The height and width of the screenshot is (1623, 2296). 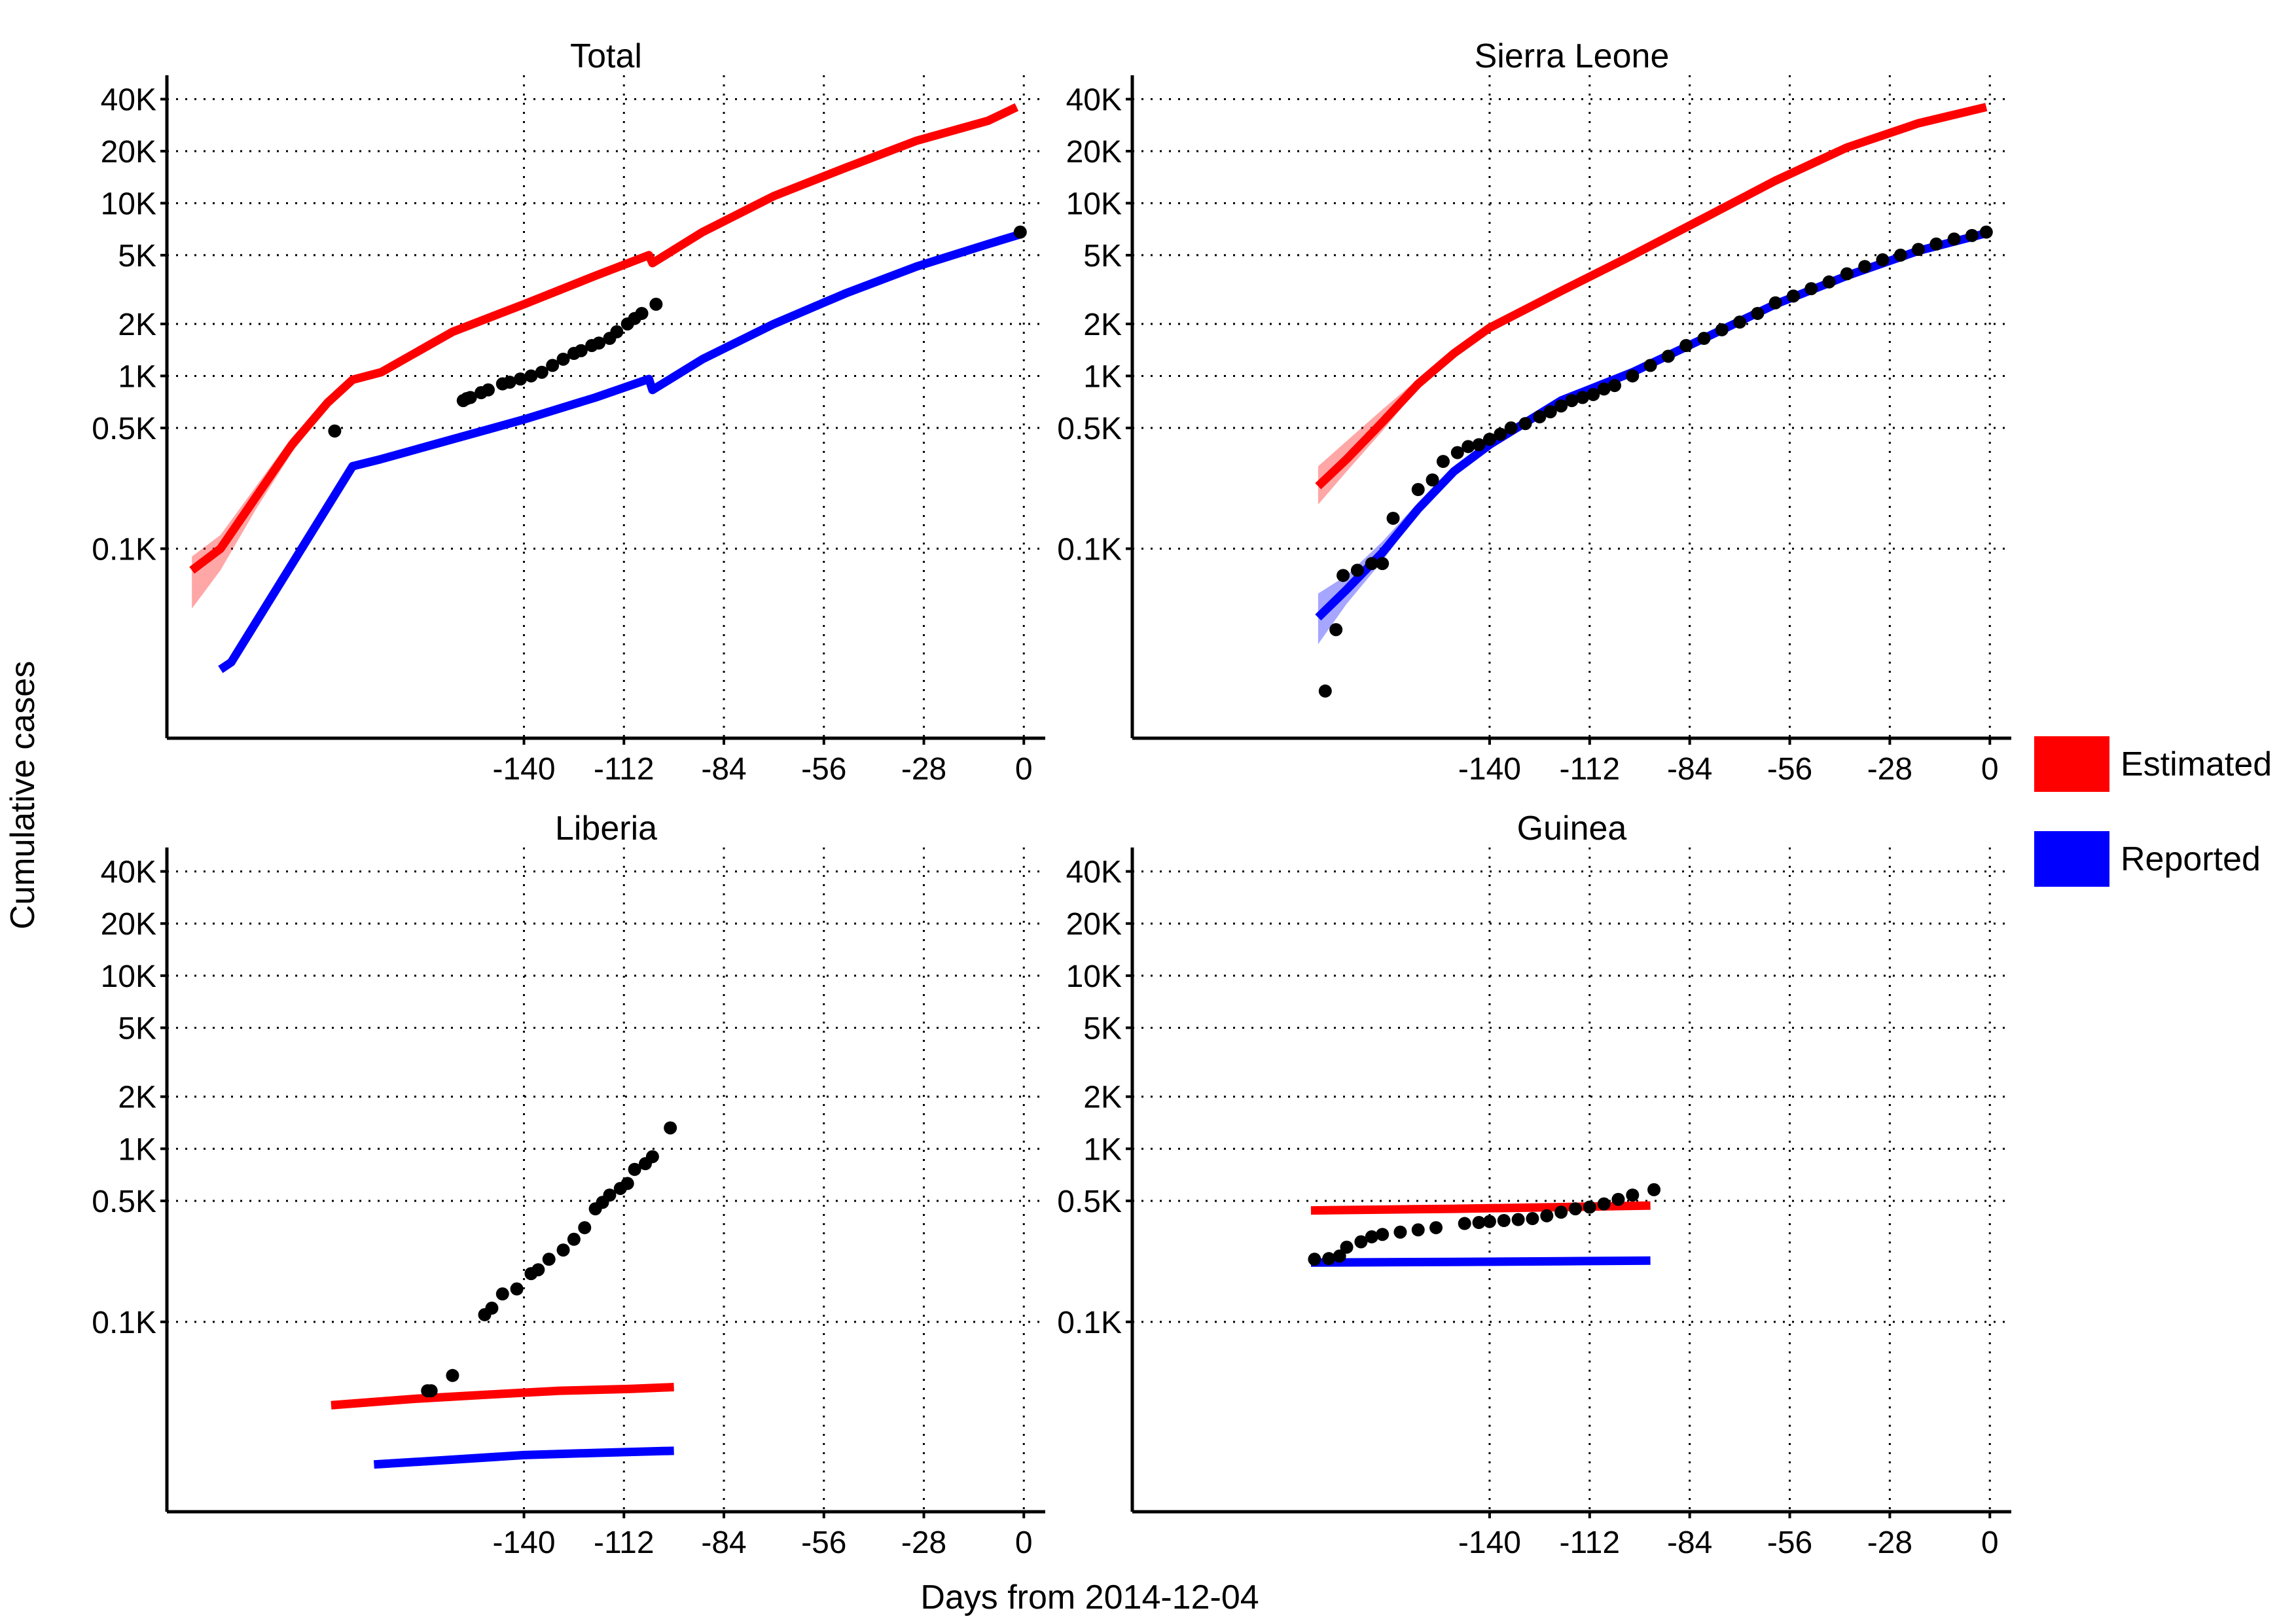 What do you see at coordinates (1651, 296) in the screenshot?
I see `series-line-estimated-sierra-leone` at bounding box center [1651, 296].